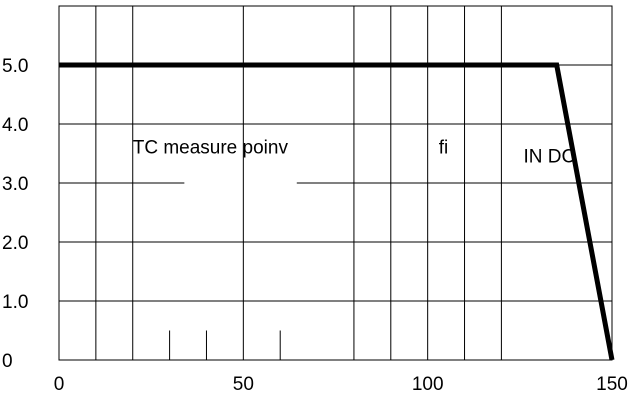 This screenshot has width=636, height=398. Describe the element at coordinates (59, 384) in the screenshot. I see `x-tick-label: 0` at that location.